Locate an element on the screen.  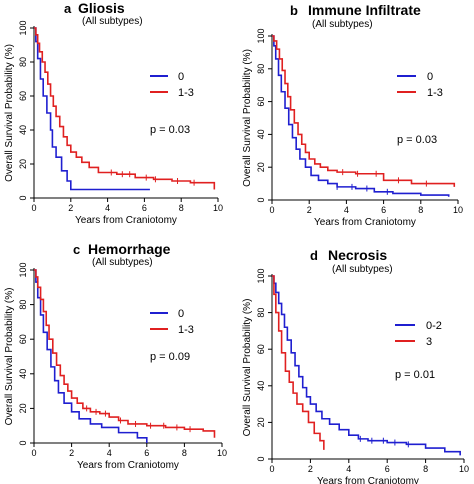
panel-d-x-tick-label: 0 is located at coordinates (271, 469).